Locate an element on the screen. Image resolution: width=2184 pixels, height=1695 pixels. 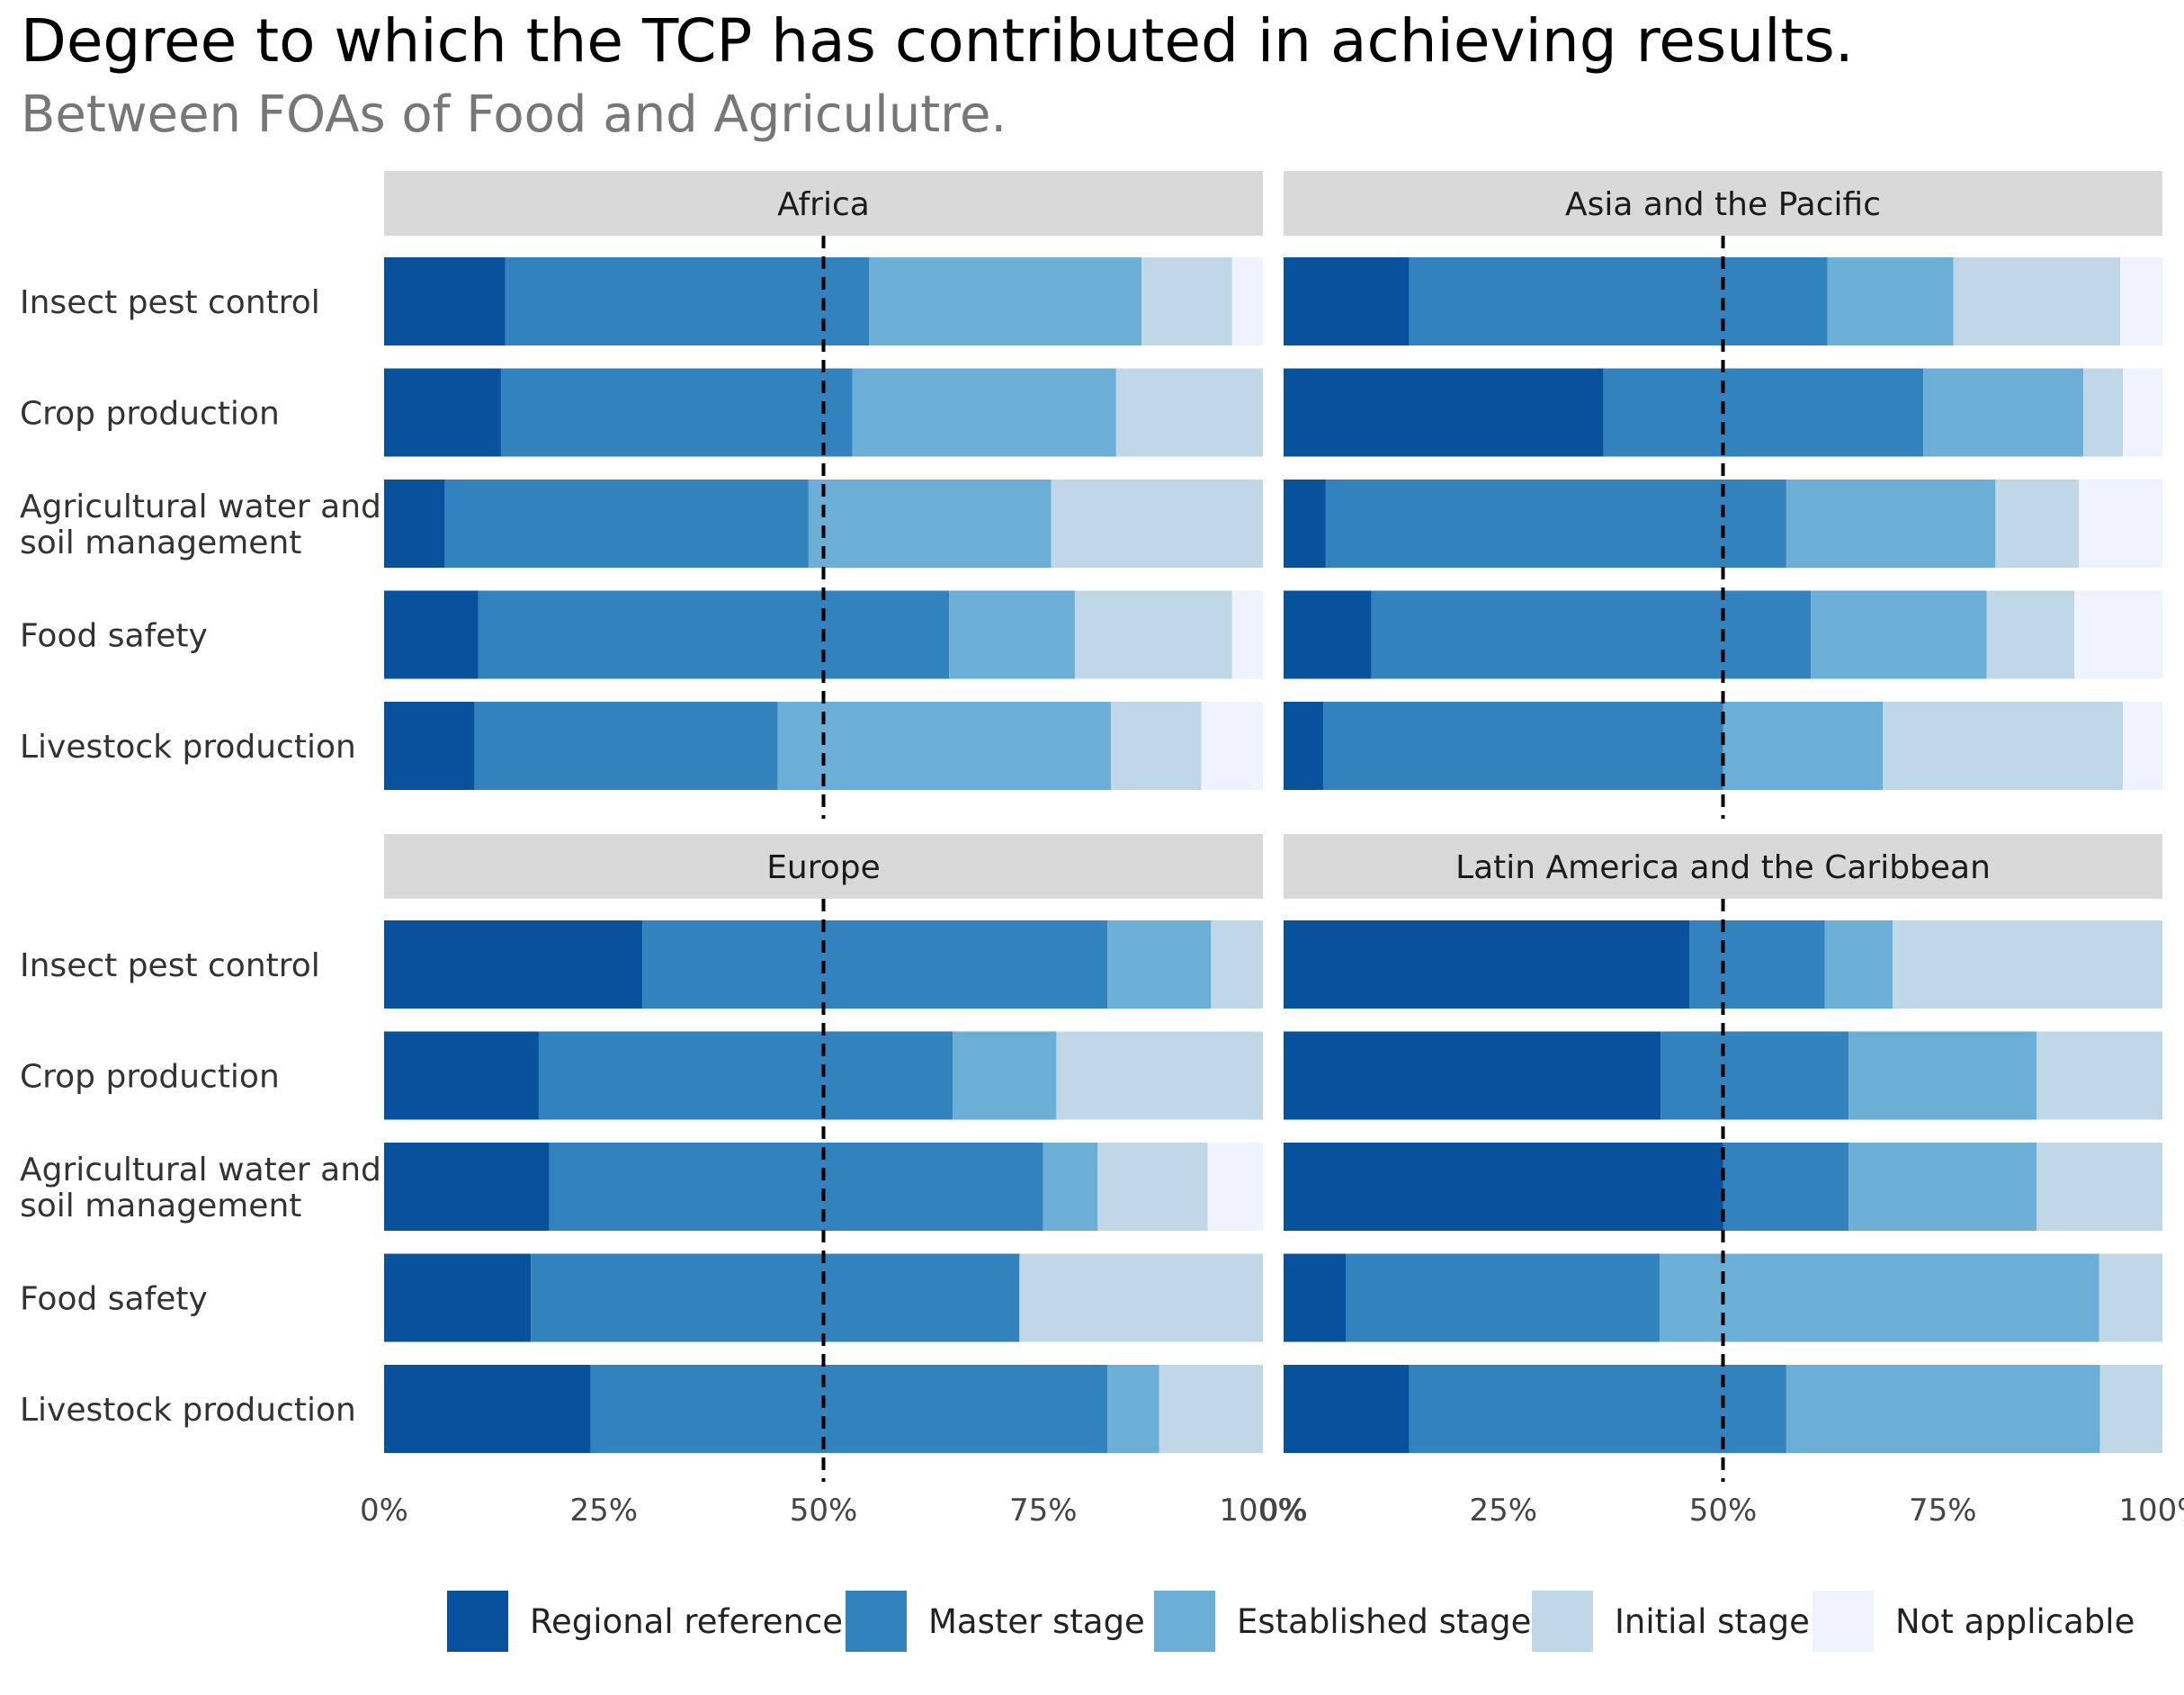
facet-strip-asia-and-the-pacific is located at coordinates (1723, 203).